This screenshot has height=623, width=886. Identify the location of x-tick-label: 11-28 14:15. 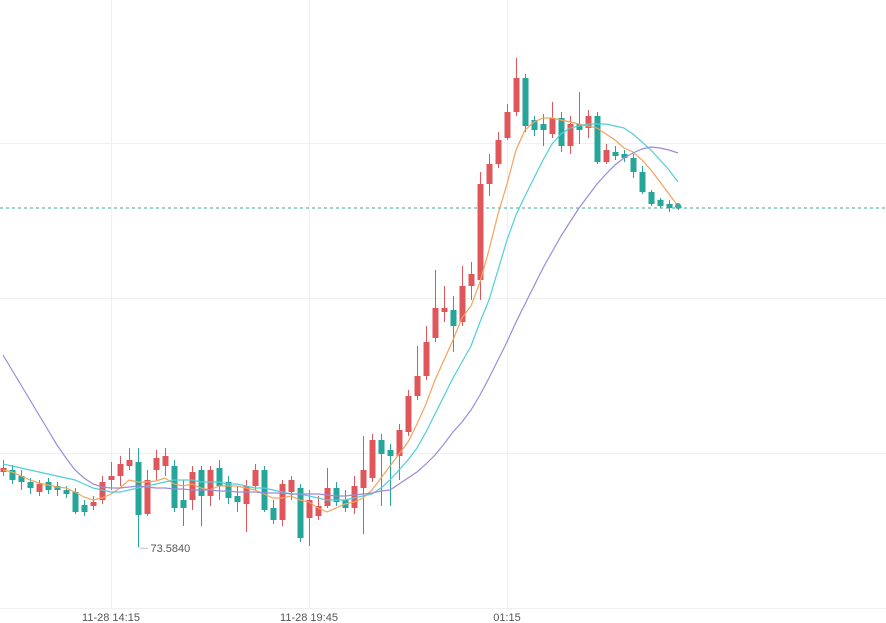
(111, 617).